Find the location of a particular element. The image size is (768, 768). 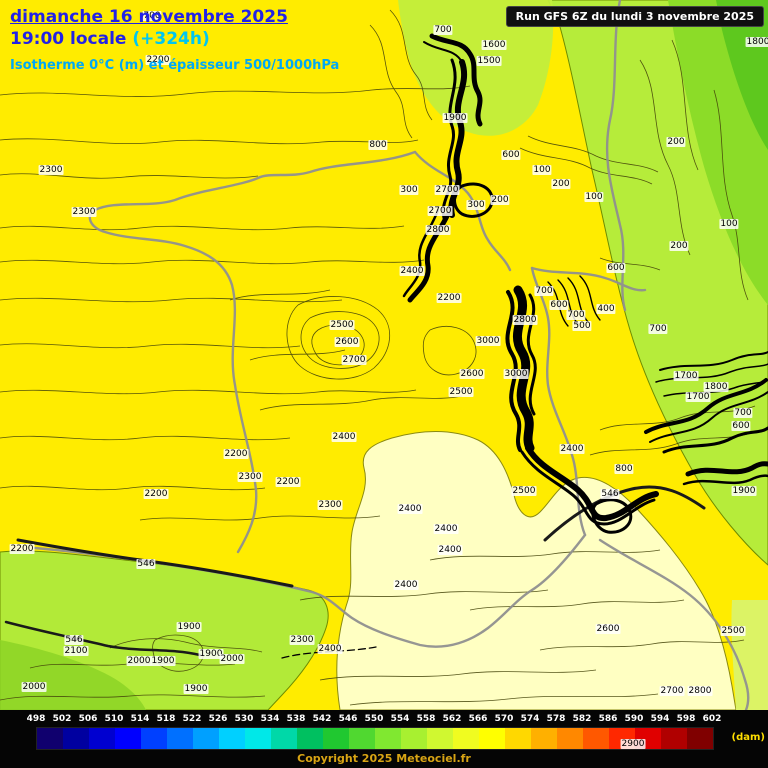

scale-tick-label: 514 is located at coordinates (140, 719).